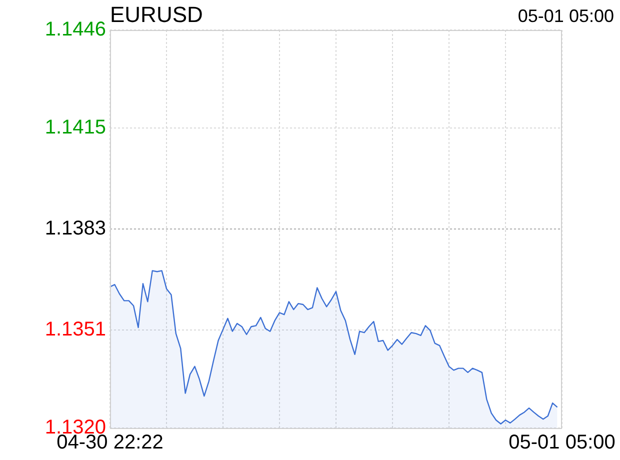 The height and width of the screenshot is (460, 620). Describe the element at coordinates (75, 329) in the screenshot. I see `y-tick-label: 1.1351` at that location.